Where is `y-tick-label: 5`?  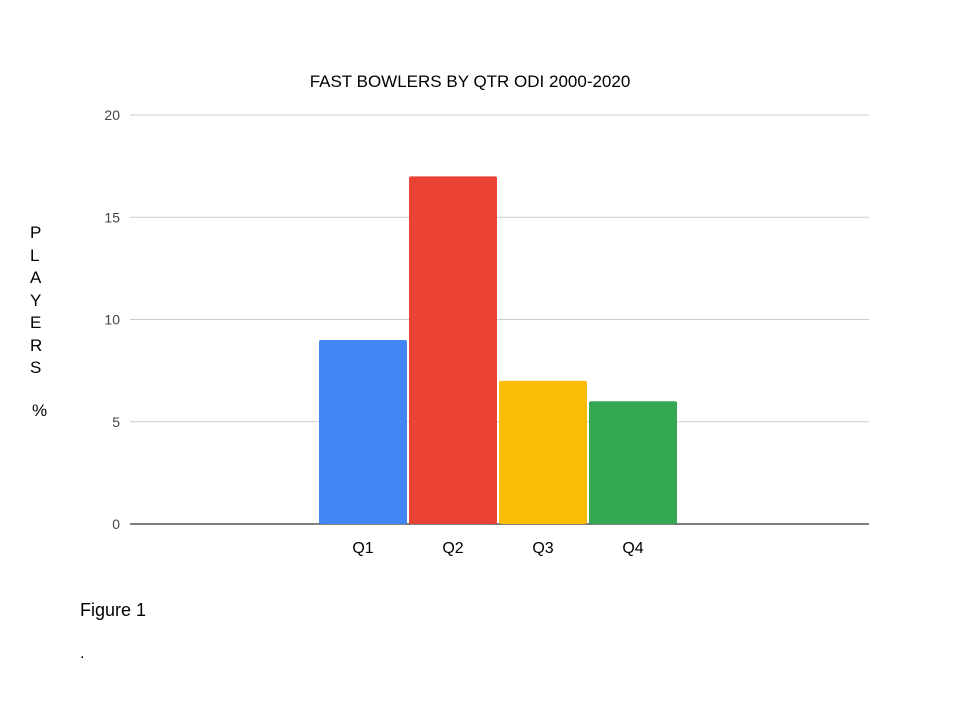 y-tick-label: 5 is located at coordinates (116, 422).